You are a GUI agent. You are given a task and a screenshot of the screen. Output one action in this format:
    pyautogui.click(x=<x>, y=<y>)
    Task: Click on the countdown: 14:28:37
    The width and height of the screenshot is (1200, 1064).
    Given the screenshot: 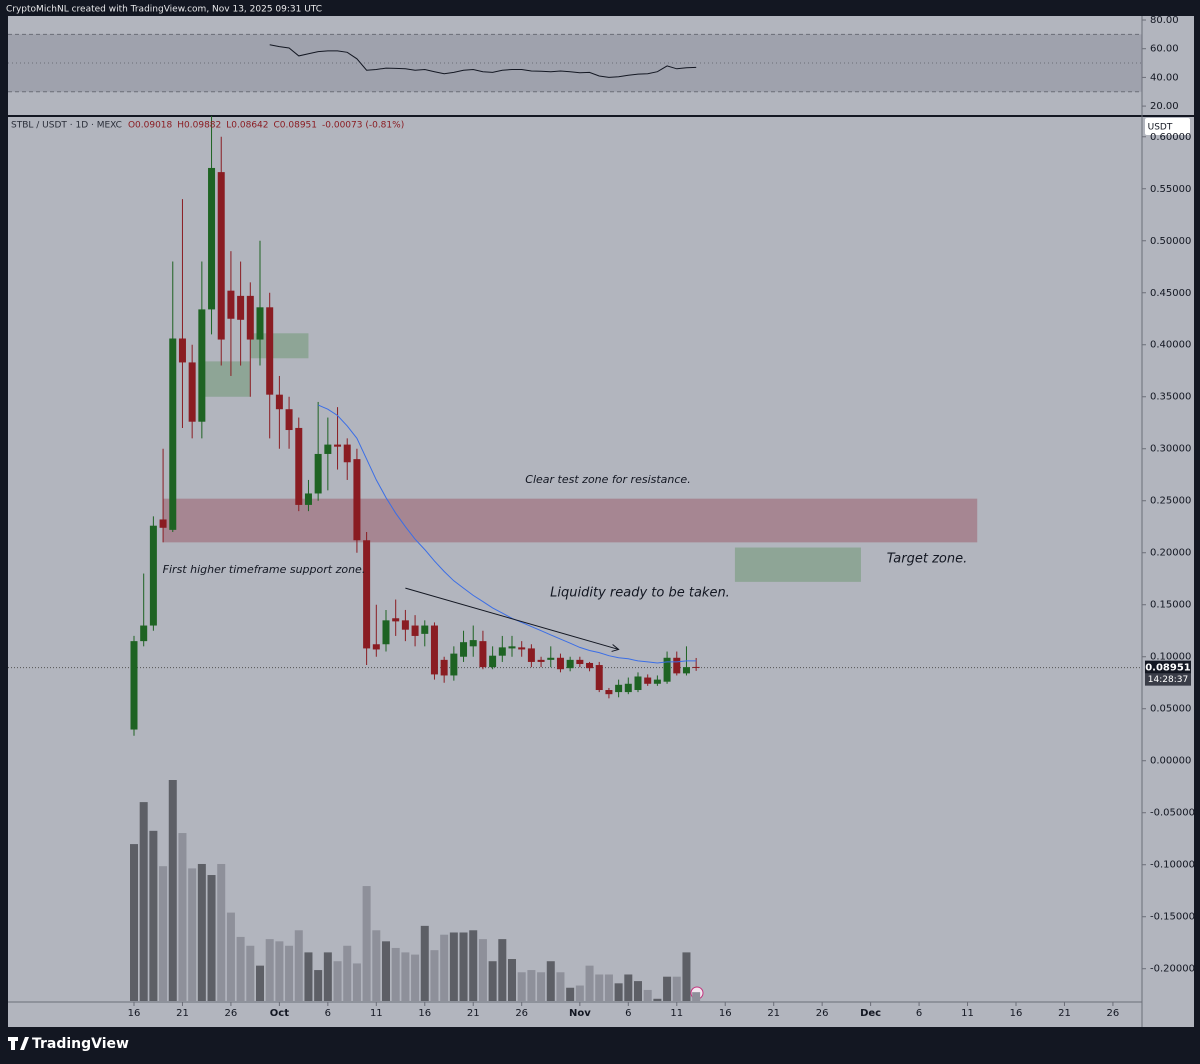 What is the action you would take?
    pyautogui.click(x=1168, y=680)
    